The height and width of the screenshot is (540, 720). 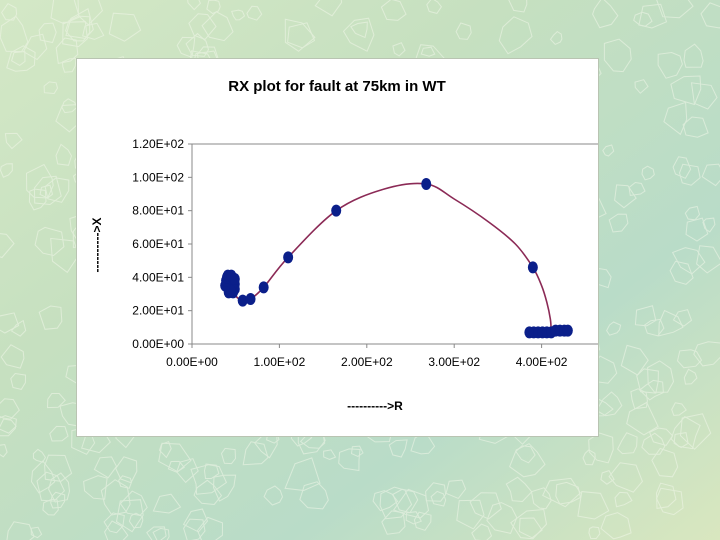 I want to click on data-markers, so click(x=396, y=258).